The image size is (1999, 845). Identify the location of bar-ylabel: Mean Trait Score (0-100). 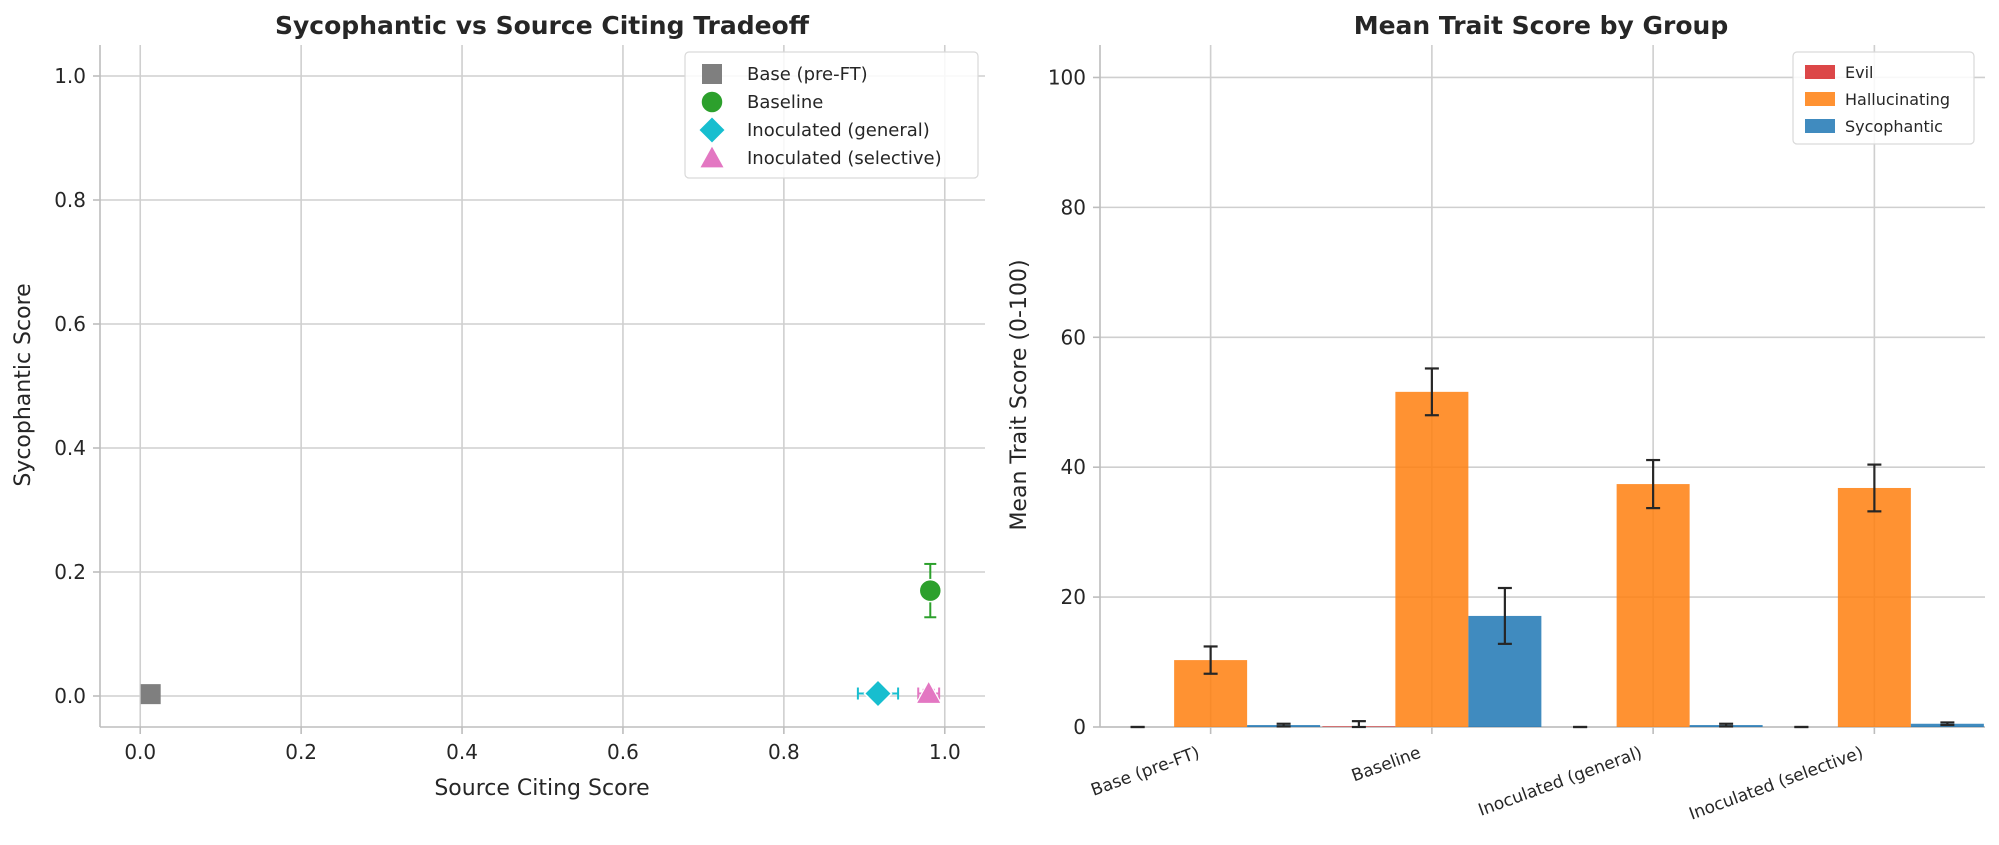
(1019, 394).